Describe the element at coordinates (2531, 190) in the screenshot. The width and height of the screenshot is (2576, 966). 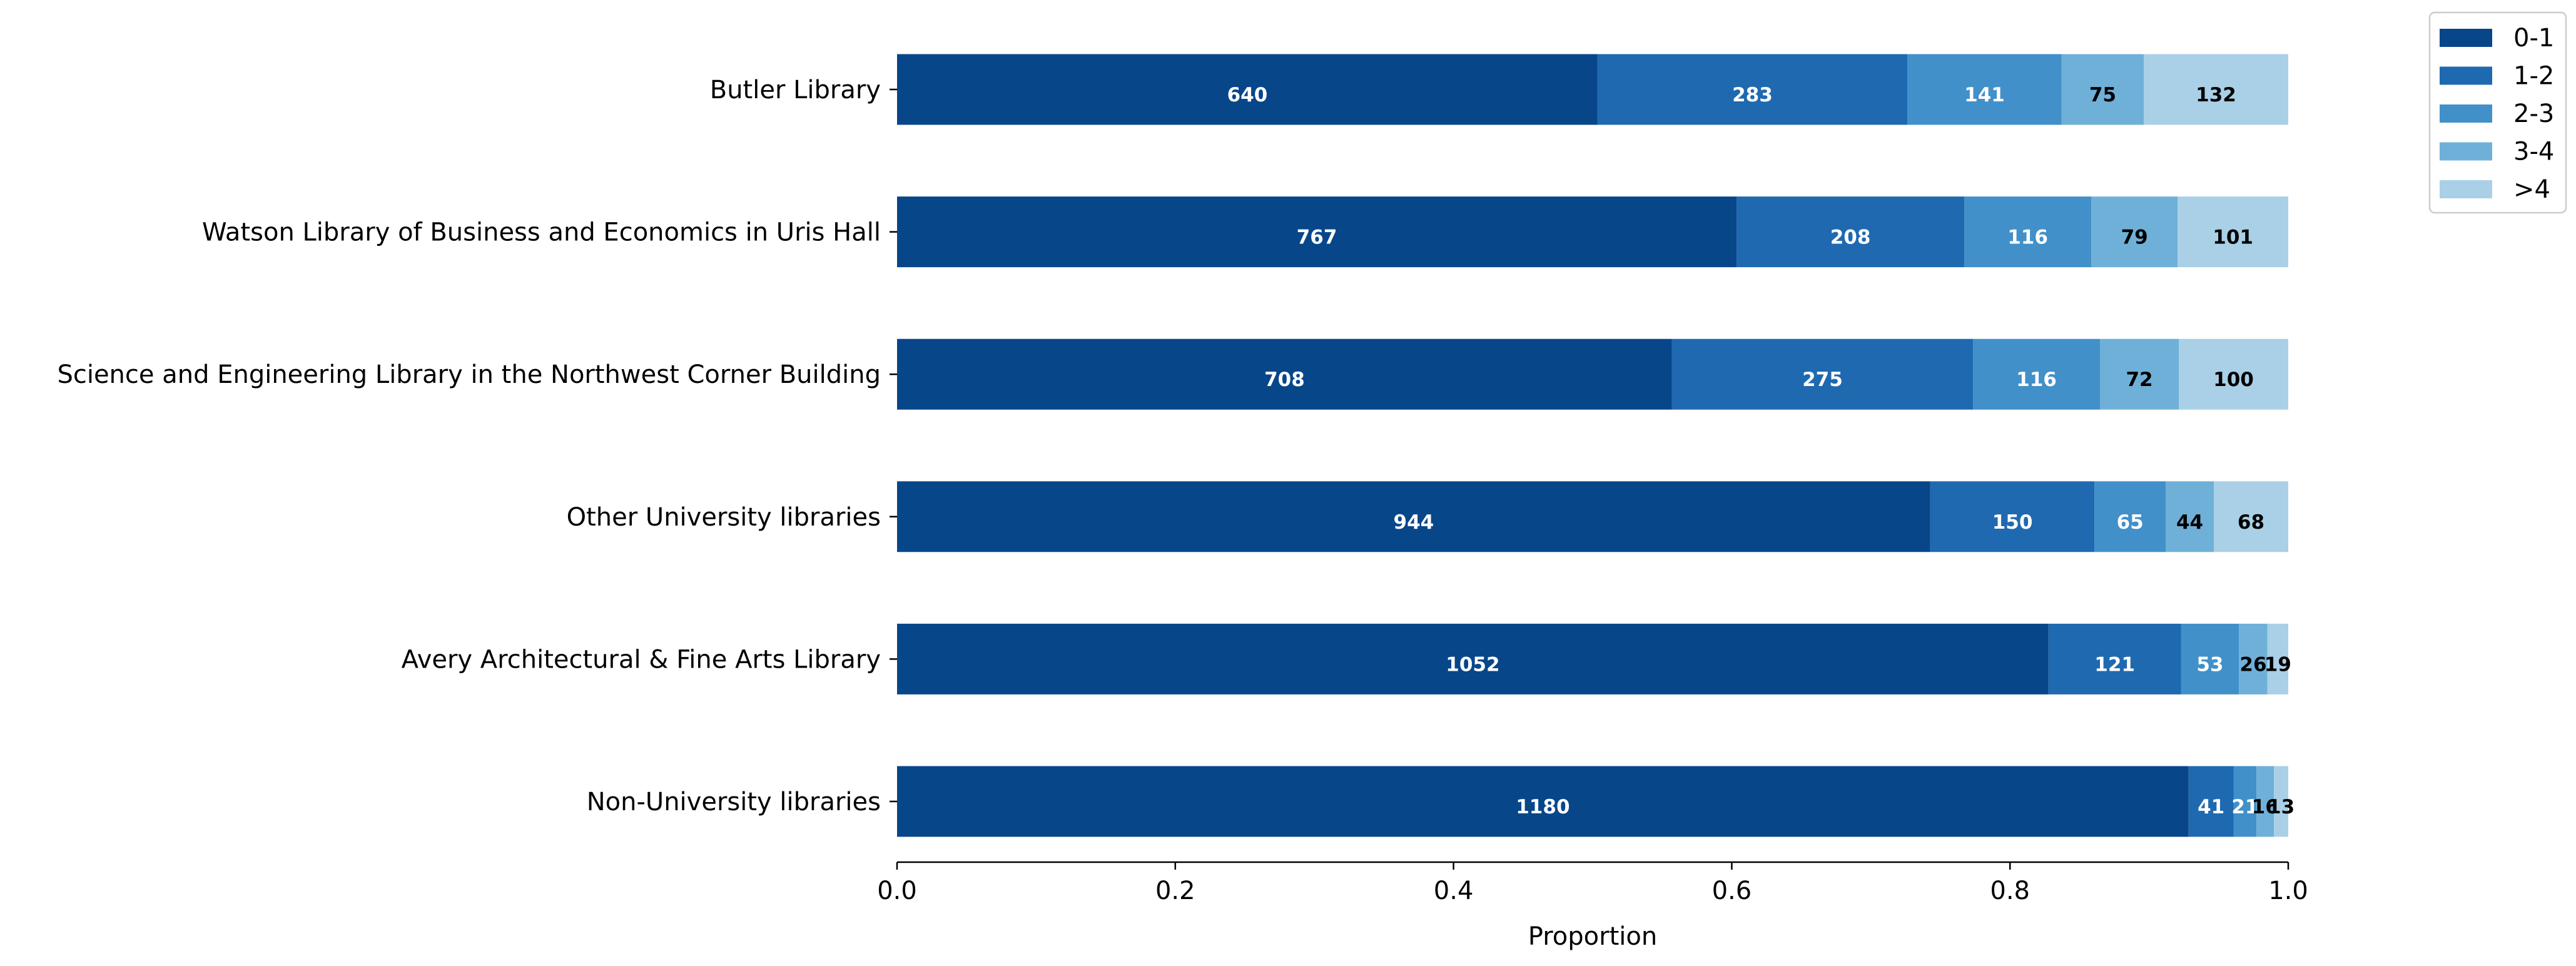
I see `legend-label-5: >4` at that location.